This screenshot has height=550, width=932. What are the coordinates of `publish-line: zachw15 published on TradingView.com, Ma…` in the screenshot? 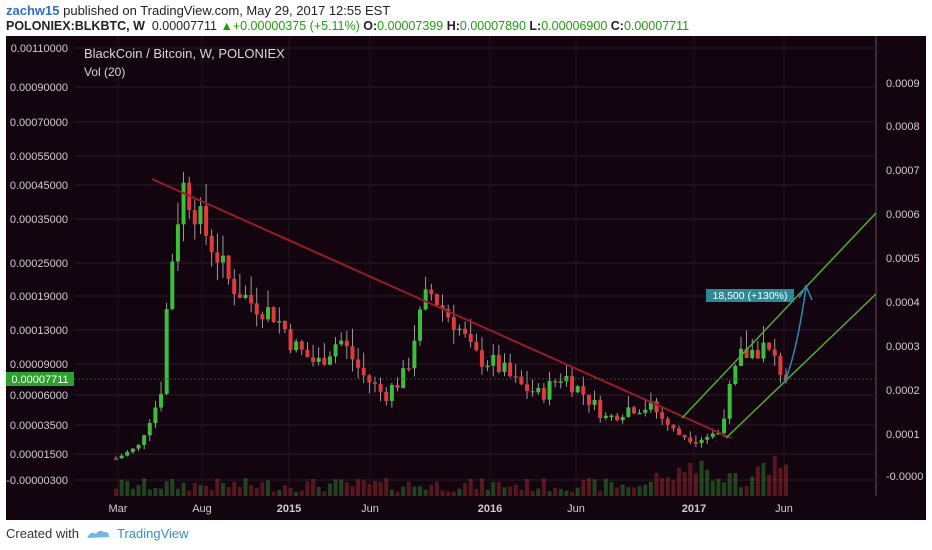 It's located at (198, 10).